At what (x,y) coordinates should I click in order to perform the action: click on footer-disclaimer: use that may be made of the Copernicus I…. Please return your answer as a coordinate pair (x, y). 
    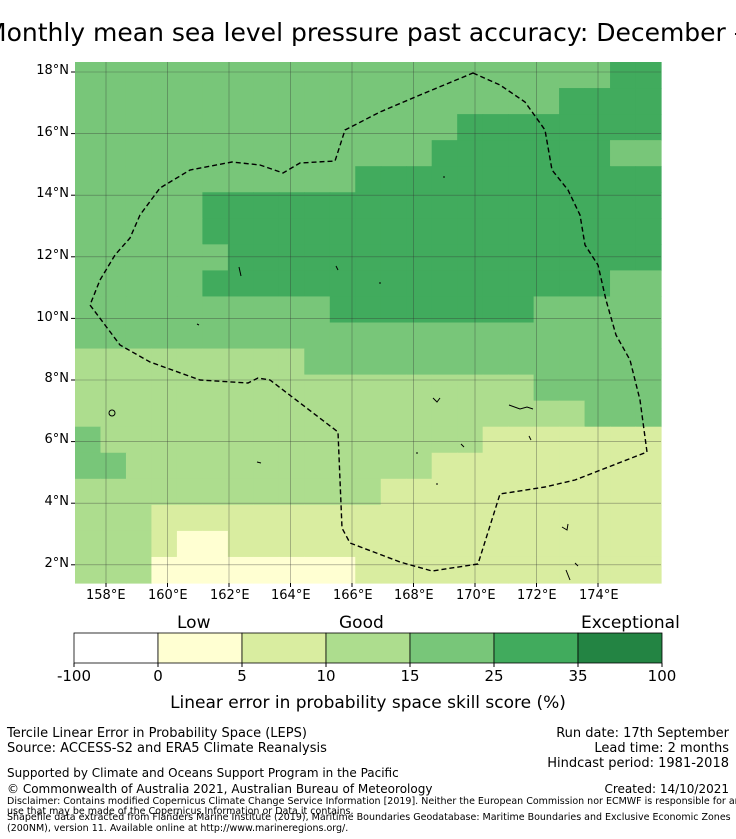
    Looking at the image, I should click on (180, 811).